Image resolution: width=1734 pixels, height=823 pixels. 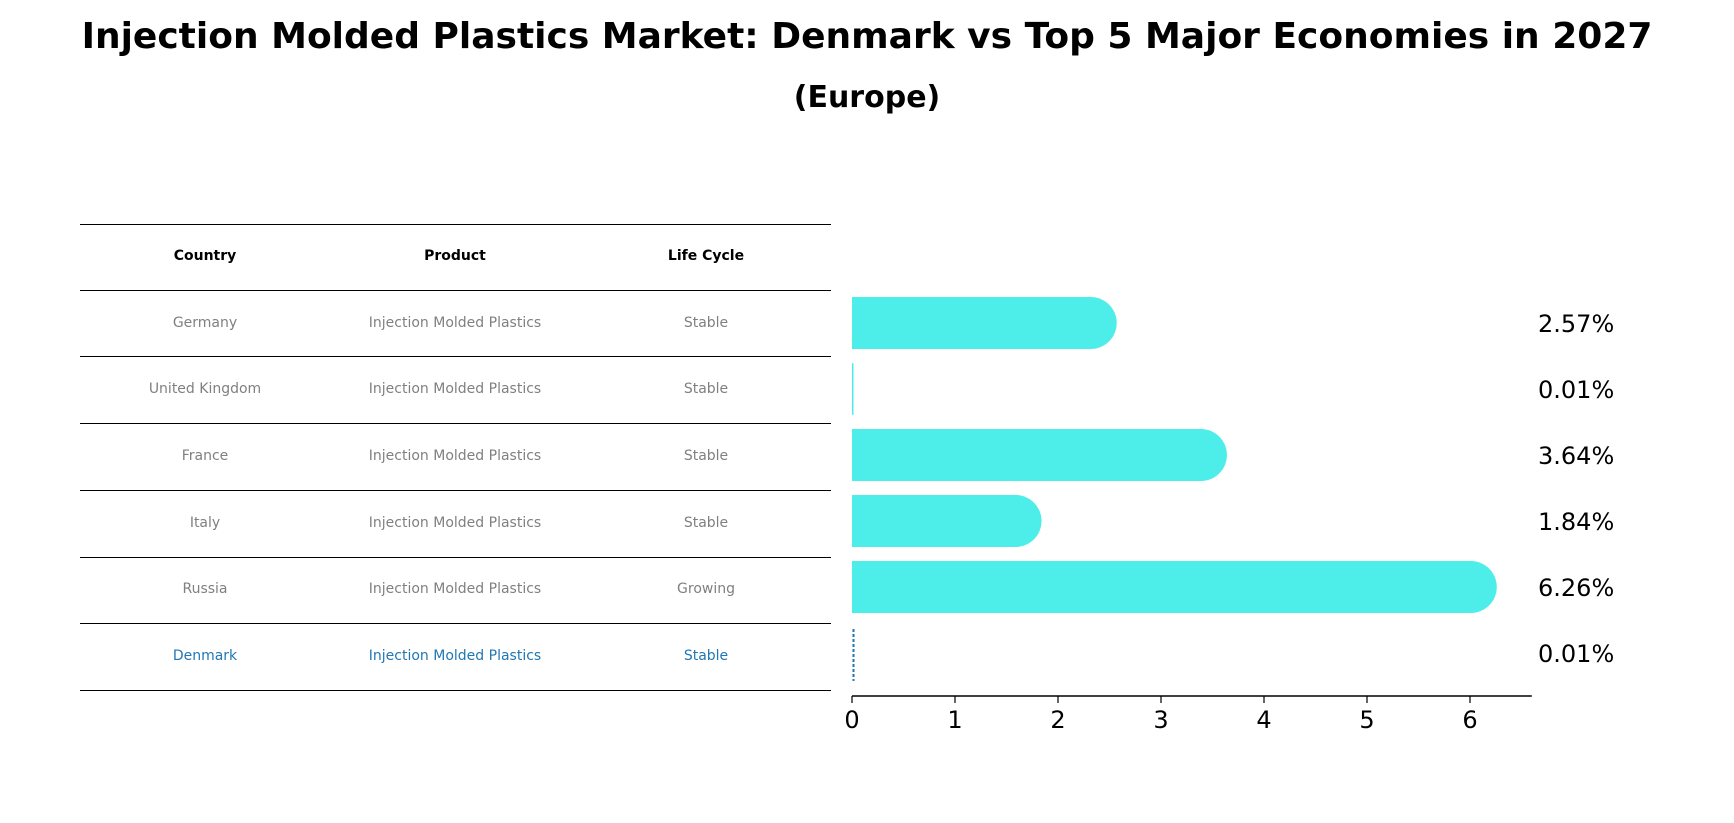 I want to click on cell-country: United Kingdom, so click(x=205, y=389).